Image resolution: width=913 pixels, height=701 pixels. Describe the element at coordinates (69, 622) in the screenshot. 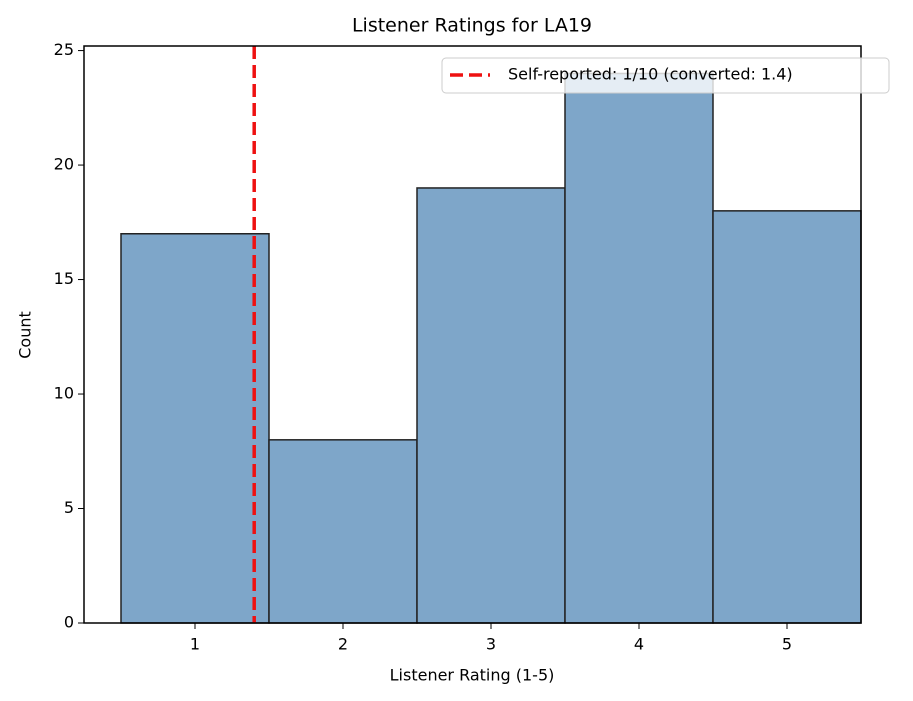

I see `y-tick-label: 0` at that location.